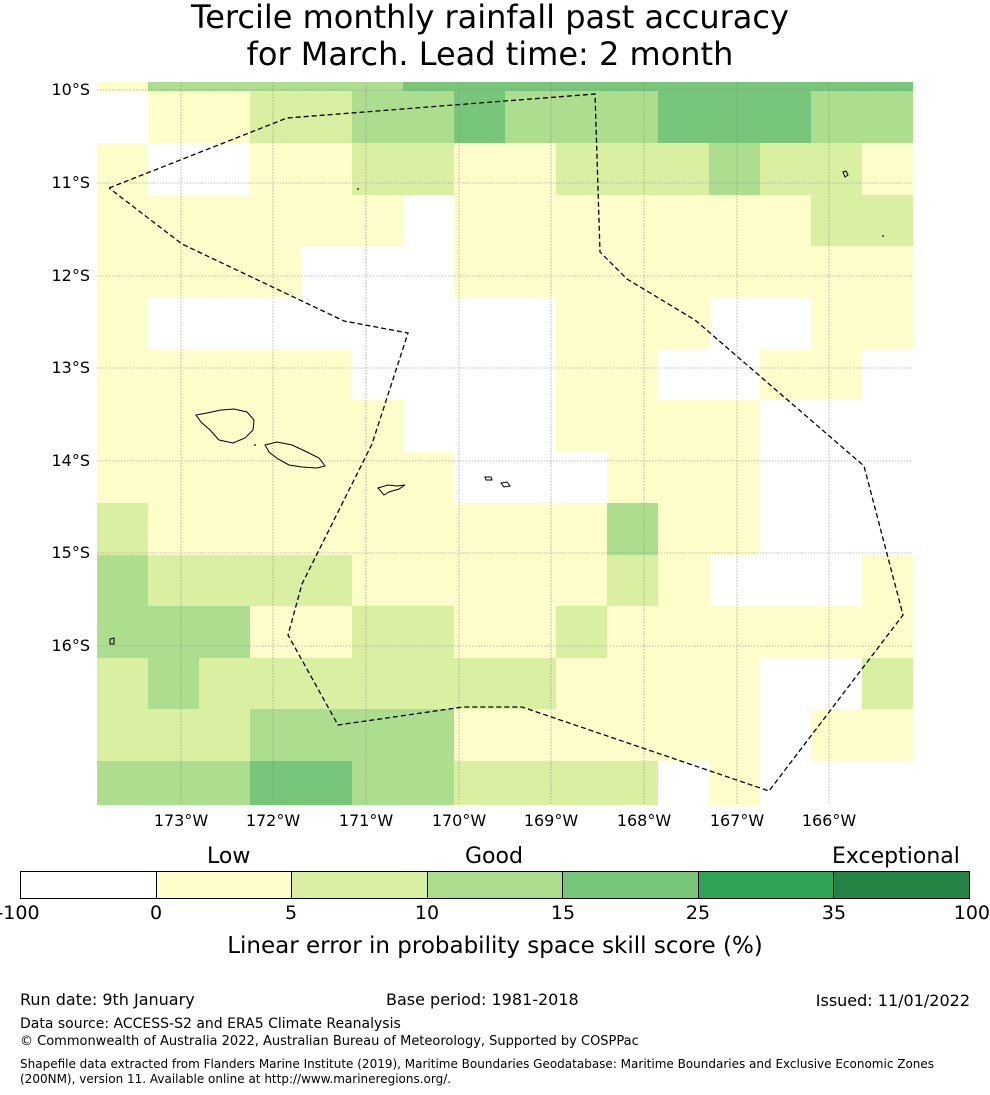 This screenshot has height=1095, width=990. What do you see at coordinates (70, 645) in the screenshot?
I see `lat-label-16s: 16°S` at bounding box center [70, 645].